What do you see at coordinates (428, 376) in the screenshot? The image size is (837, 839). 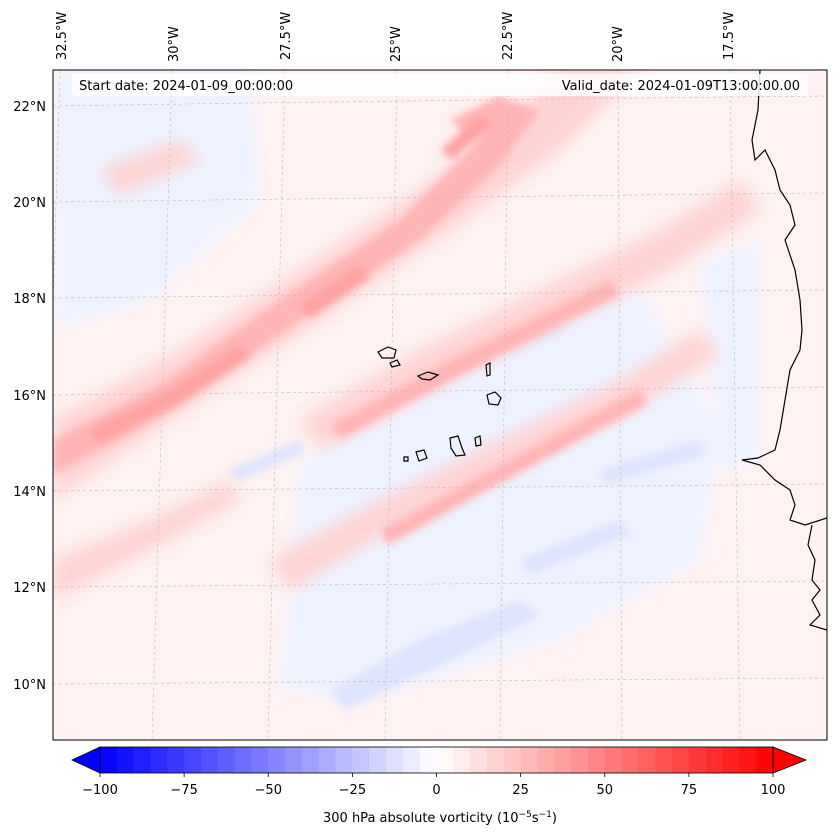 I see `island-sao-nicolau` at bounding box center [428, 376].